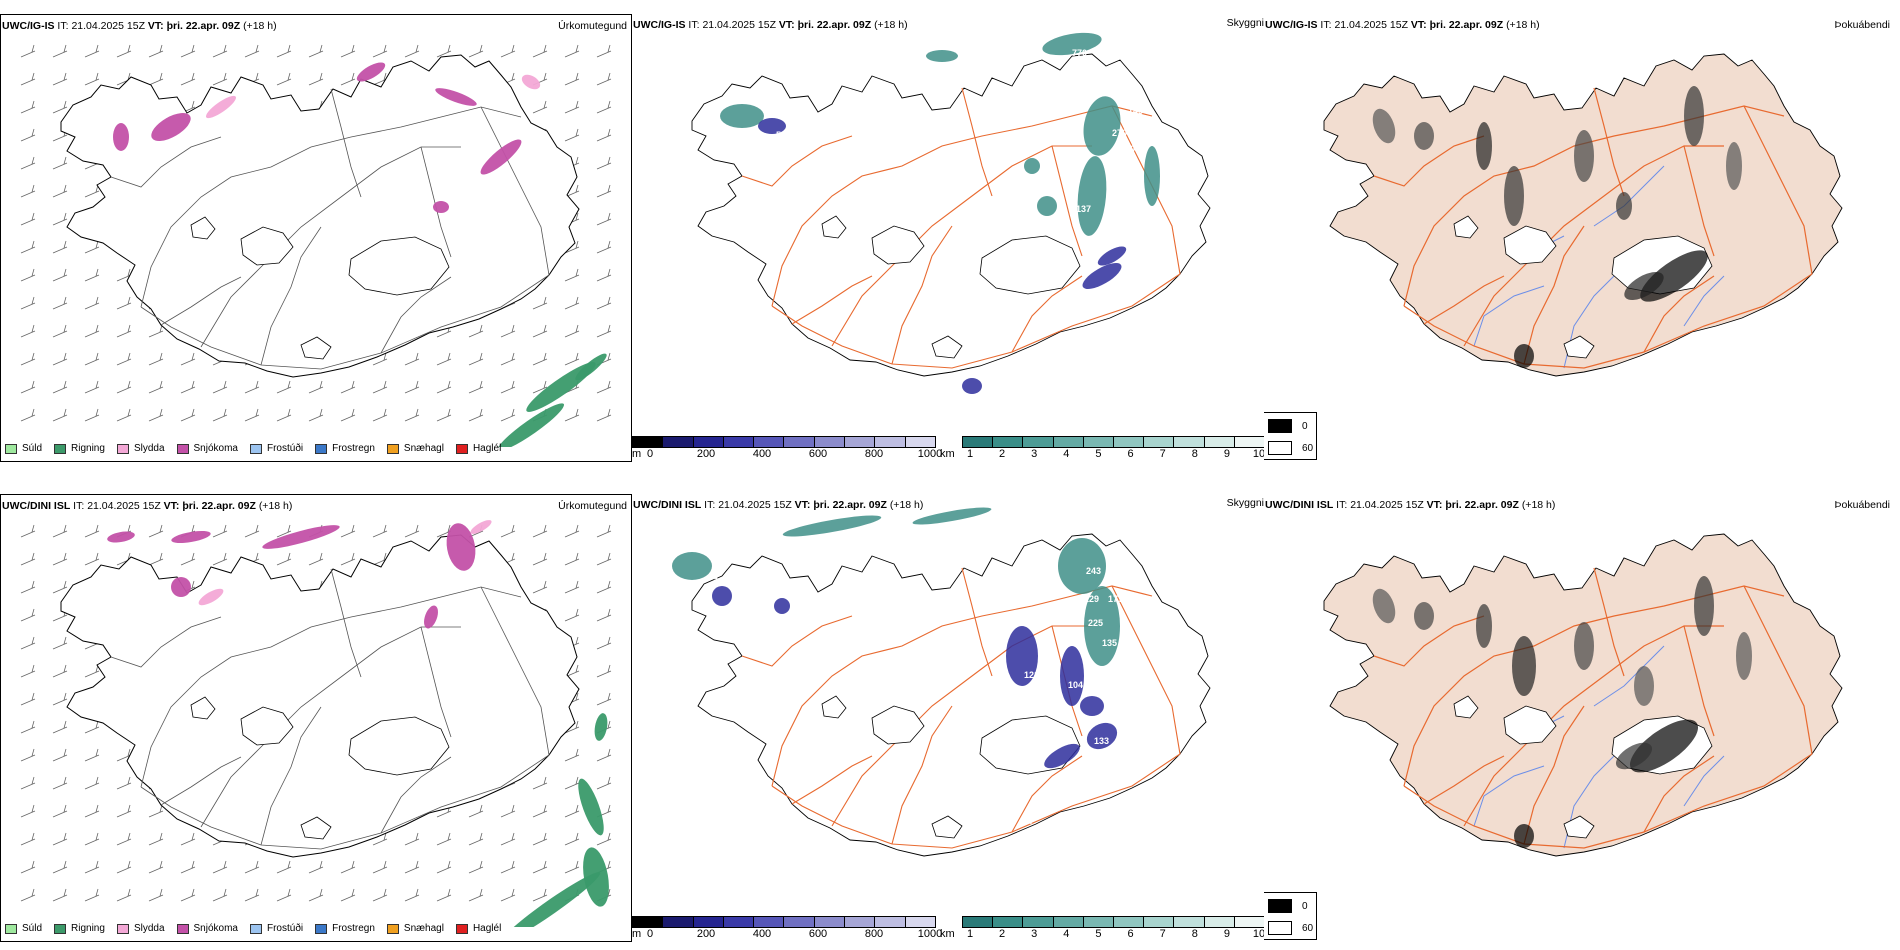 Image resolution: width=1900 pixels, height=950 pixels. Describe the element at coordinates (787, 935) in the screenshot. I see `ceiling-ticks: 0 200 400 600 800 1000` at that location.